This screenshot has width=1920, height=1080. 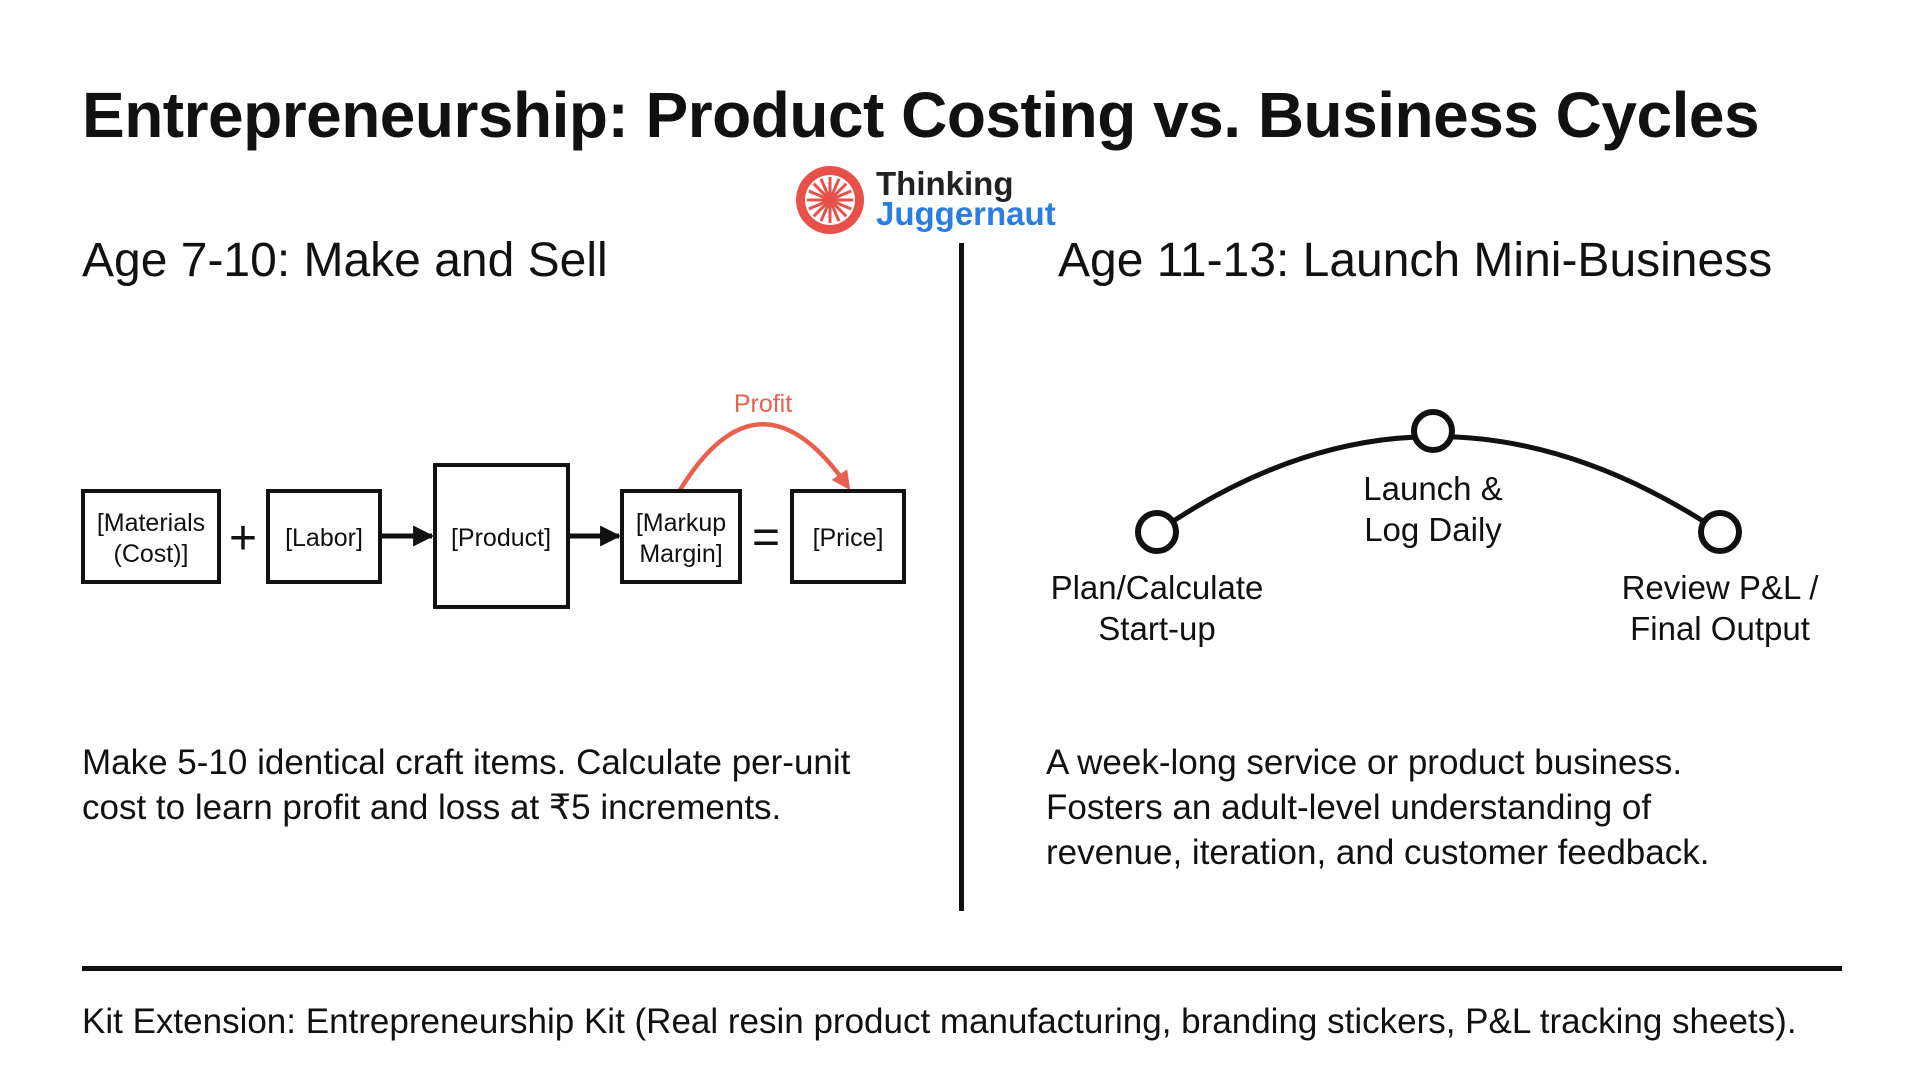 I want to click on timeline-label-plan-line2: Start-up, so click(x=1156, y=628).